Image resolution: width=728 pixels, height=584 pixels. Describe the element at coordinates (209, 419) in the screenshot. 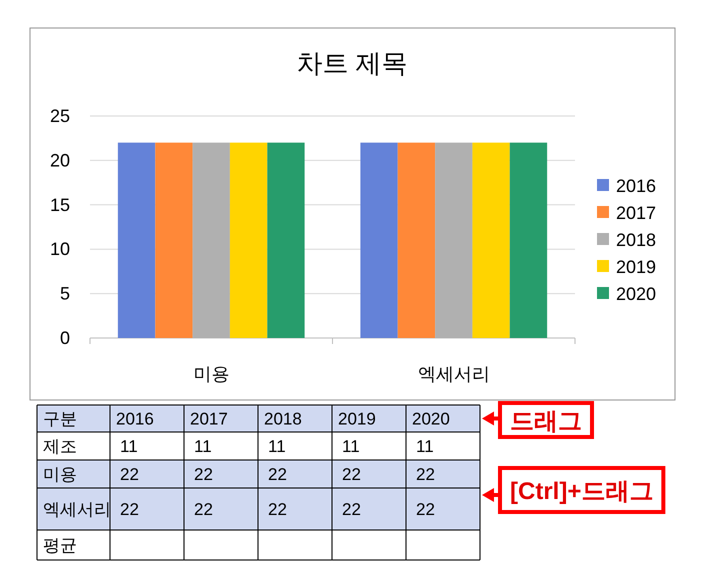

I see `x-tick-label: 2017` at that location.